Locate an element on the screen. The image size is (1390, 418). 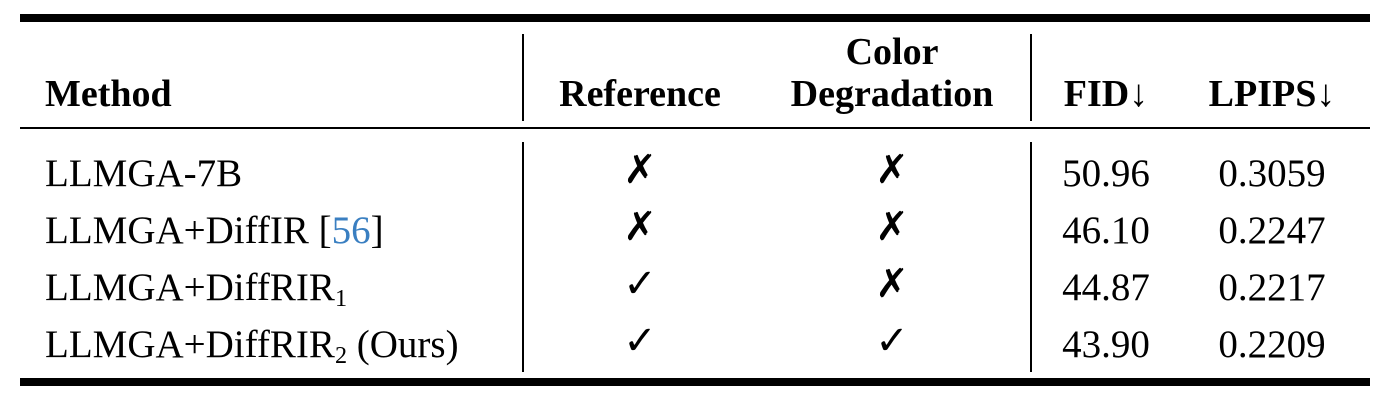
top-rule is located at coordinates (695, 18).